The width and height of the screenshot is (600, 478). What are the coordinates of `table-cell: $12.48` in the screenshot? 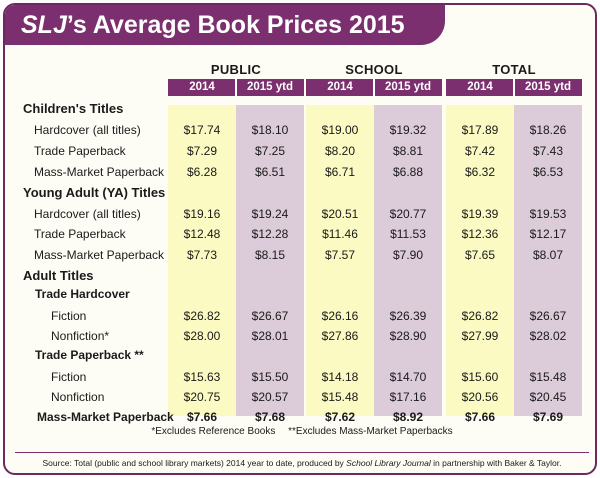 It's located at (202, 234).